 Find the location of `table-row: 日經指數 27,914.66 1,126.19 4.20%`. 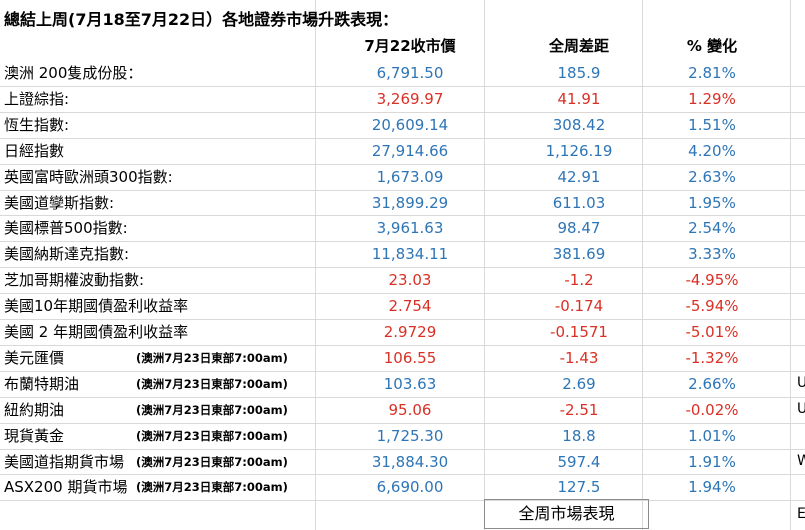

table-row: 日經指數 27,914.66 1,126.19 4.20% is located at coordinates (402, 151).